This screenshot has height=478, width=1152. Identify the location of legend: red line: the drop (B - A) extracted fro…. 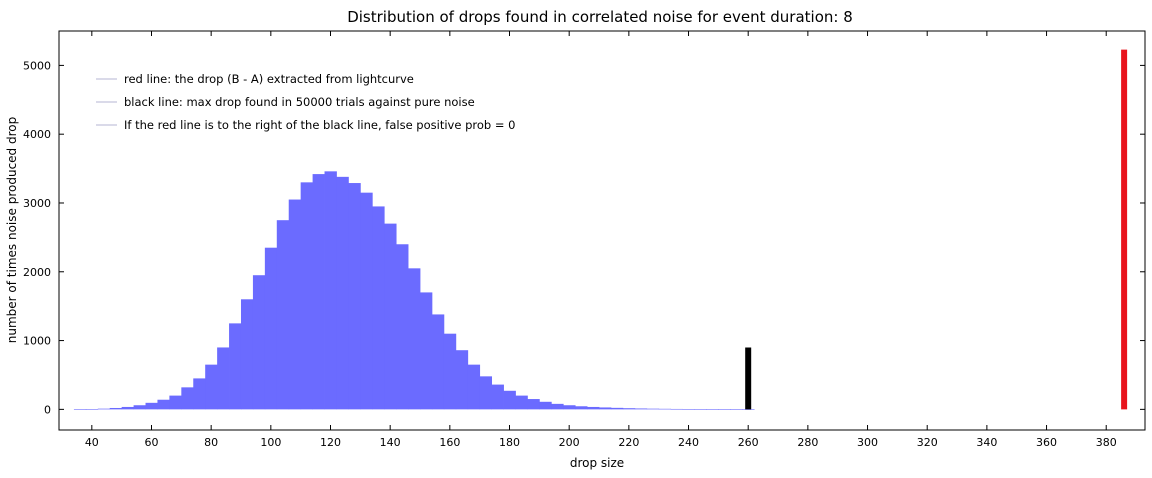
(305, 102).